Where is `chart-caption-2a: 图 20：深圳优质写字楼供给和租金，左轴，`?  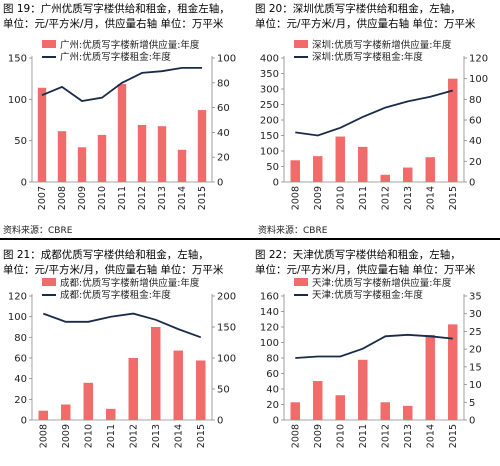
chart-caption-2a: 图 20：深圳优质写字楼供给和租金，左轴， is located at coordinates (358, 9).